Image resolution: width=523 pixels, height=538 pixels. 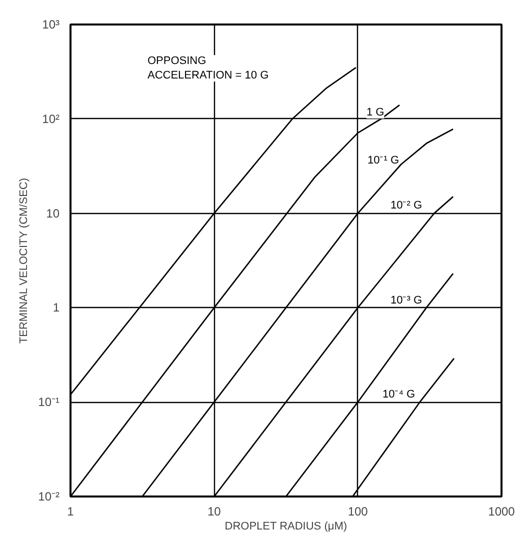 I want to click on annotation: 1 G, so click(x=375, y=112).